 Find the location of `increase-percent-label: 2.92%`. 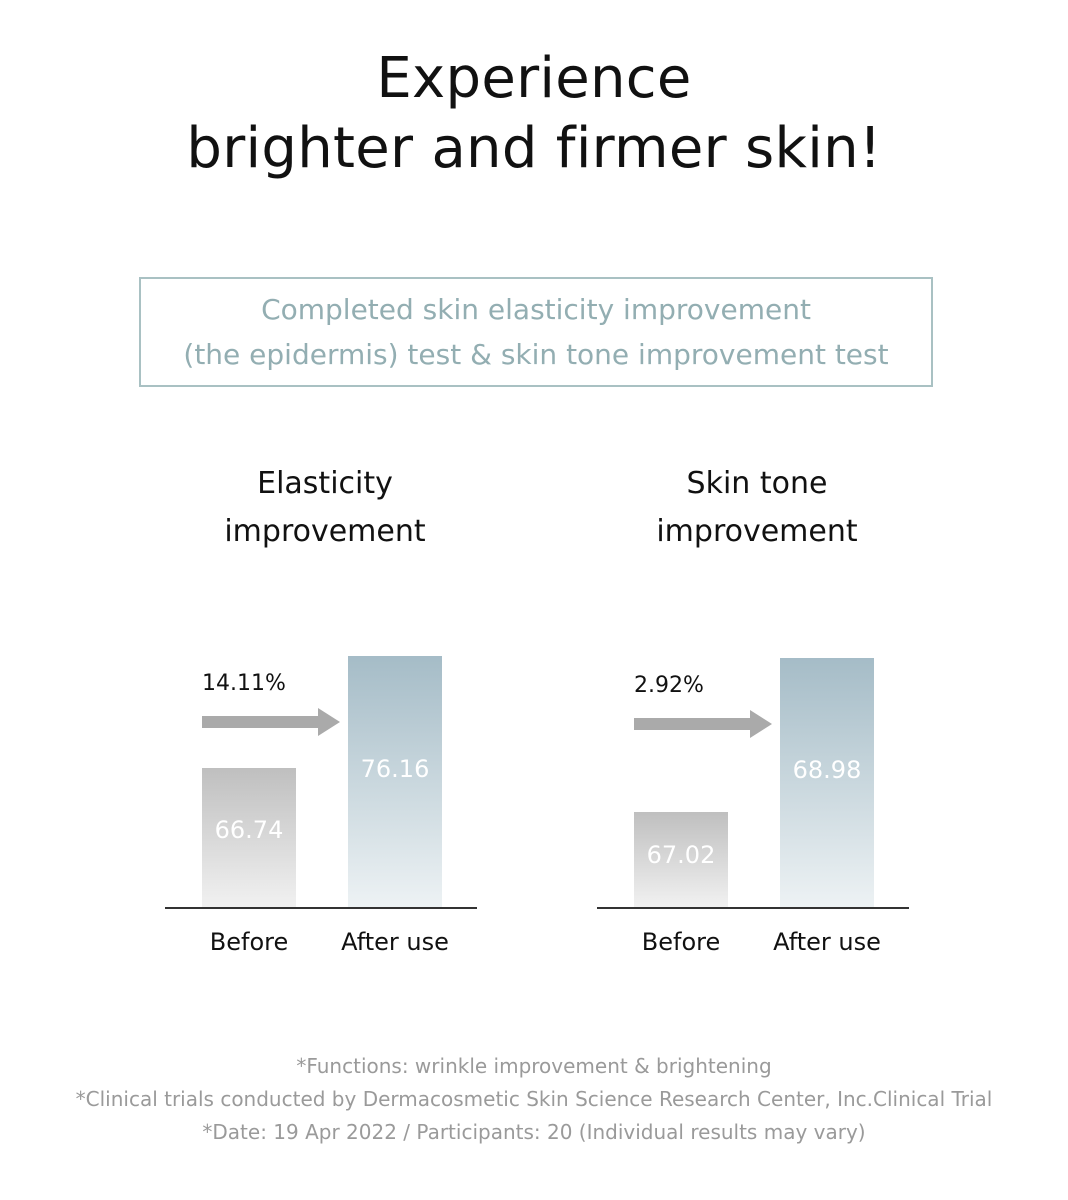

increase-percent-label: 2.92% is located at coordinates (669, 686).